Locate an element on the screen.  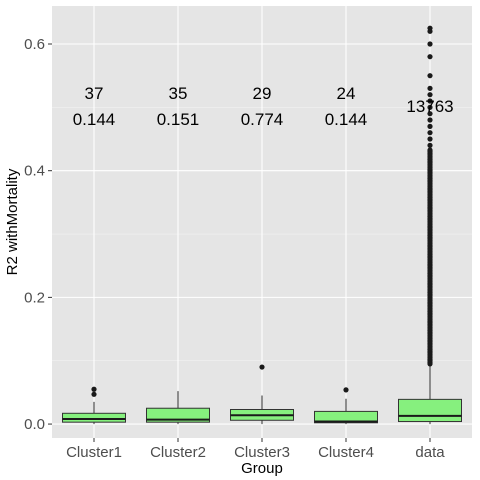
count-label: 35 is located at coordinates (178, 93).